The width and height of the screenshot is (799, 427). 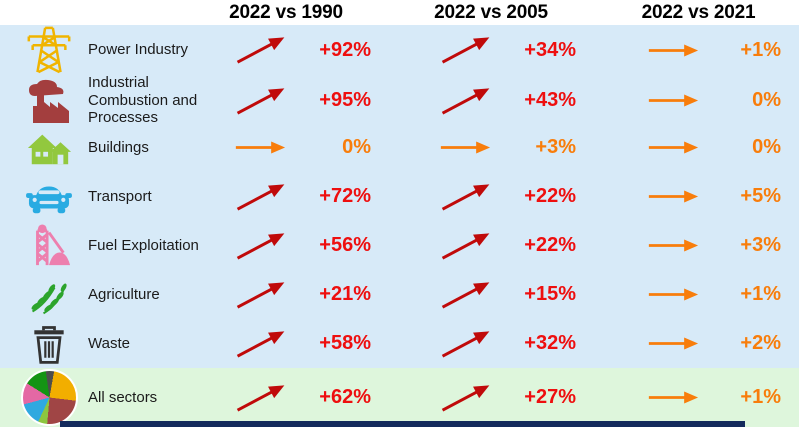 What do you see at coordinates (760, 196) in the screenshot?
I see `percent-value: +5%` at bounding box center [760, 196].